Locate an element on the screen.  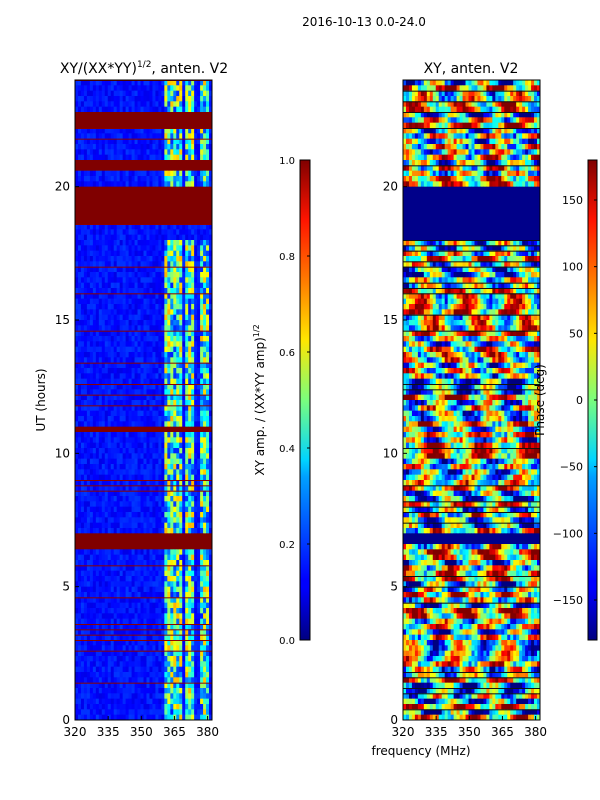
amplitude-y-axis: 0 5 10 15 20 is located at coordinates (67, 453).